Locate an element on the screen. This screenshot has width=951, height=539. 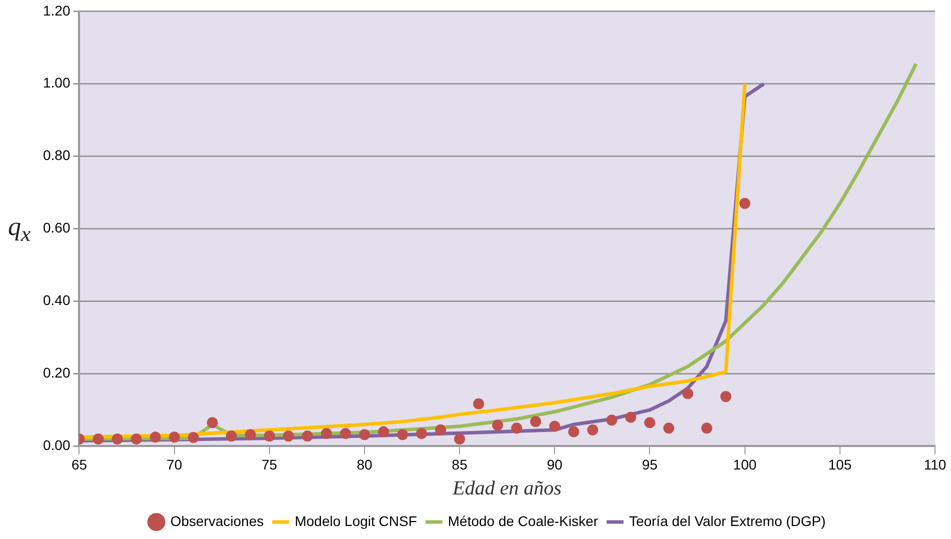
y-tick-label: 1.00 is located at coordinates (56, 82).